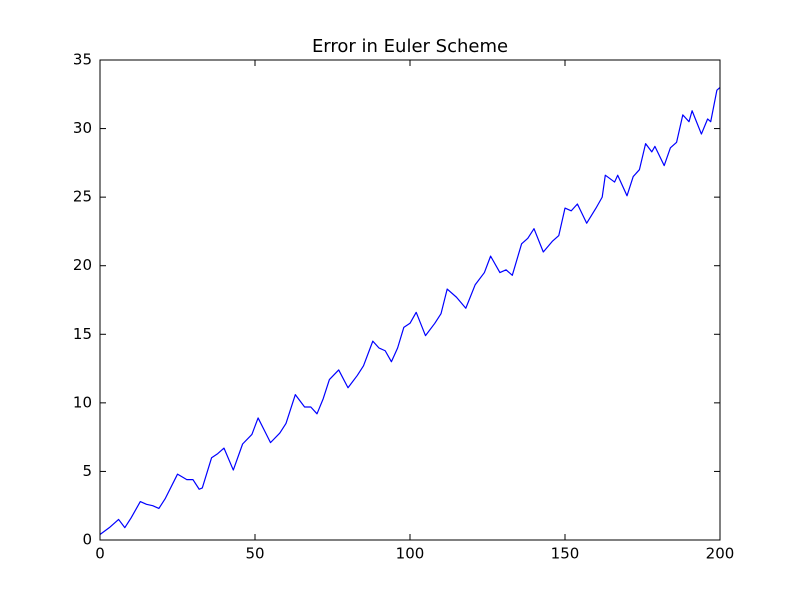 This screenshot has height=600, width=800. What do you see at coordinates (82, 334) in the screenshot?
I see `y-tick-label: 15` at bounding box center [82, 334].